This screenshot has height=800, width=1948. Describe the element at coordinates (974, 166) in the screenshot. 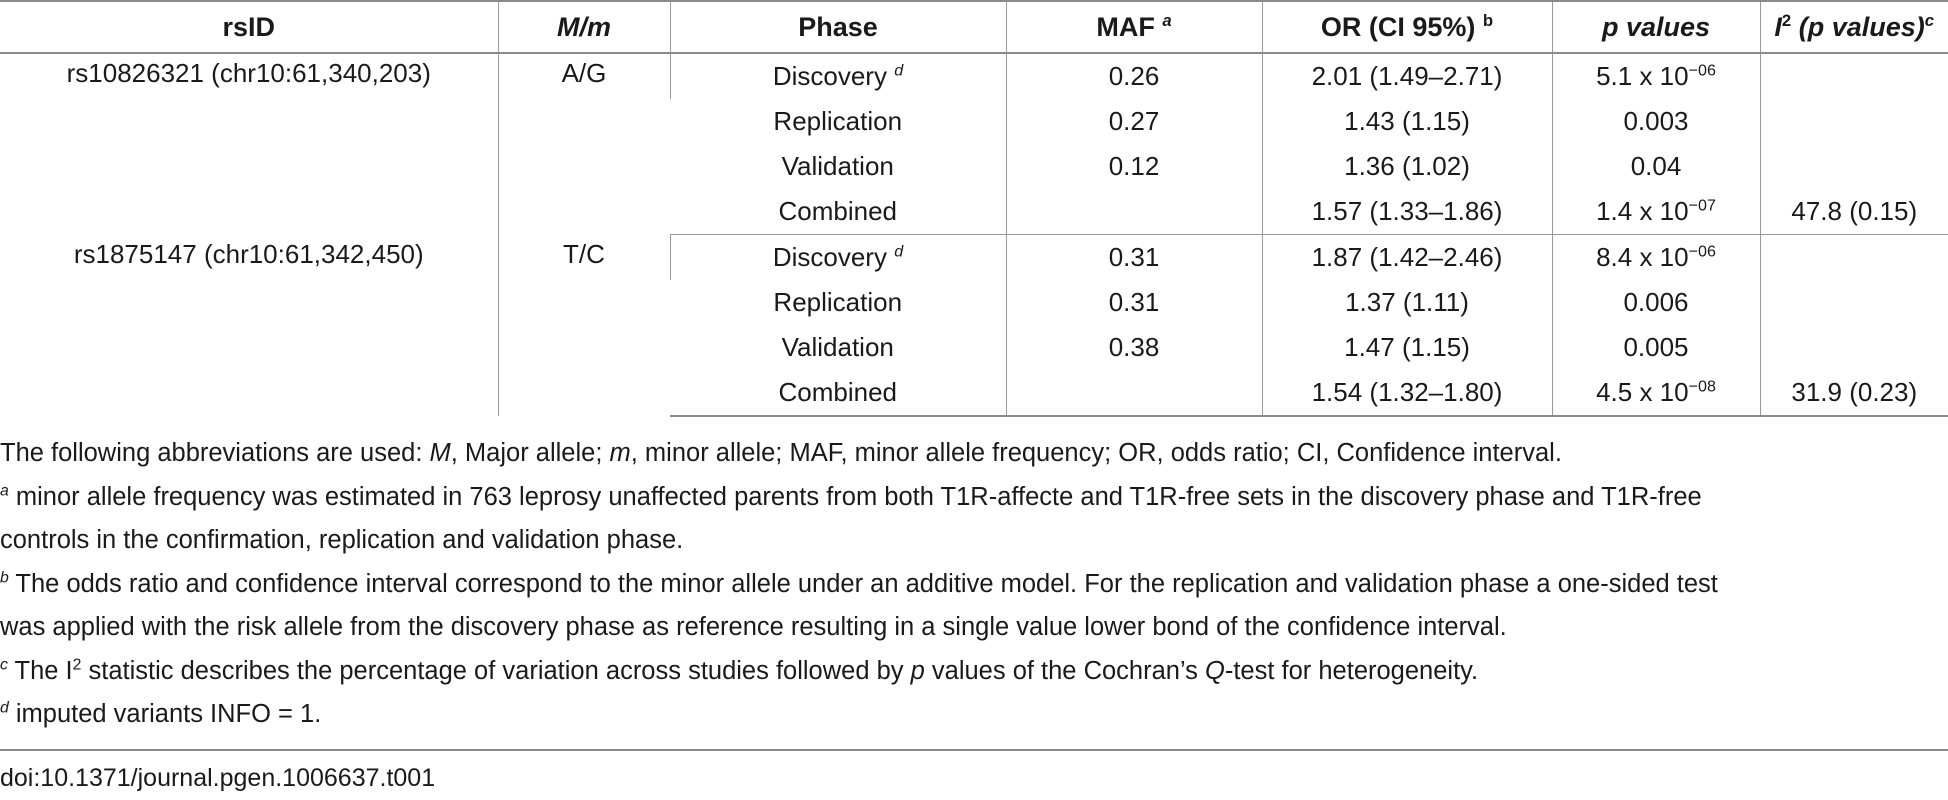

I see `table-row: Validation 0.12 1.36 (1.02) 0.04` at that location.